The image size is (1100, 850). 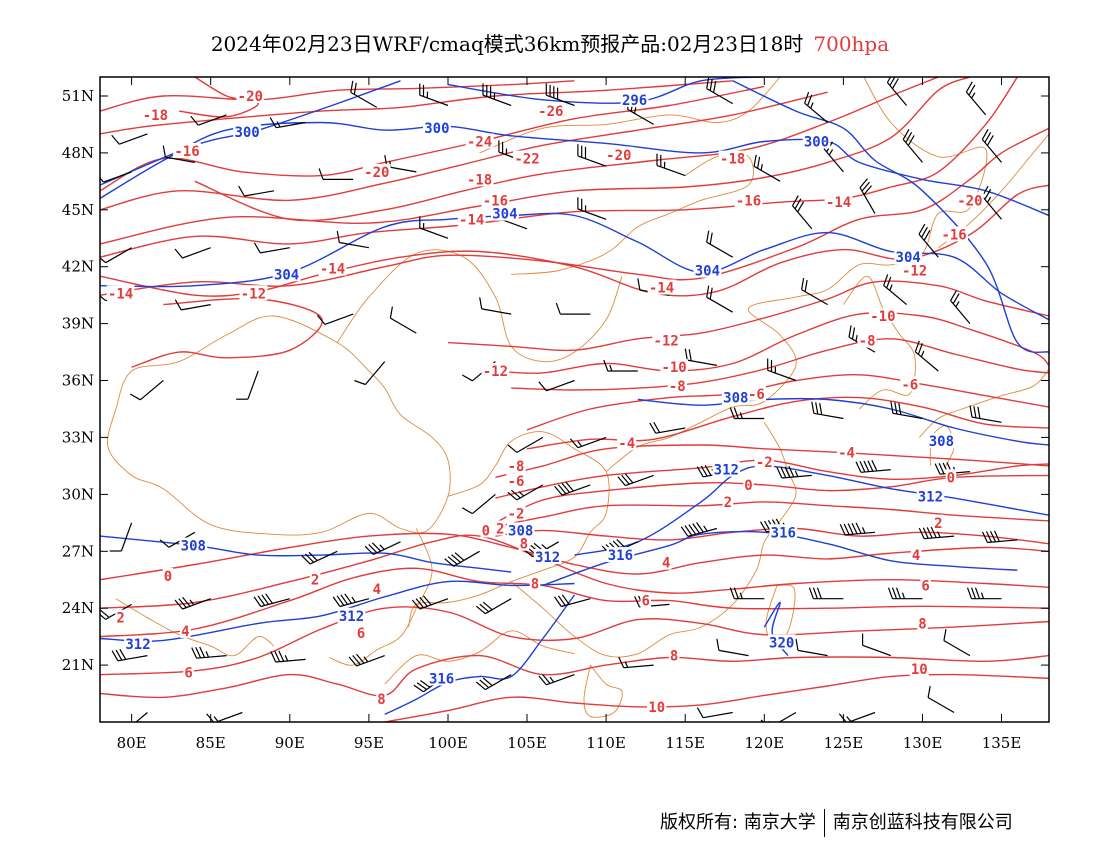 I want to click on temperature-label: -6, so click(x=909, y=385).